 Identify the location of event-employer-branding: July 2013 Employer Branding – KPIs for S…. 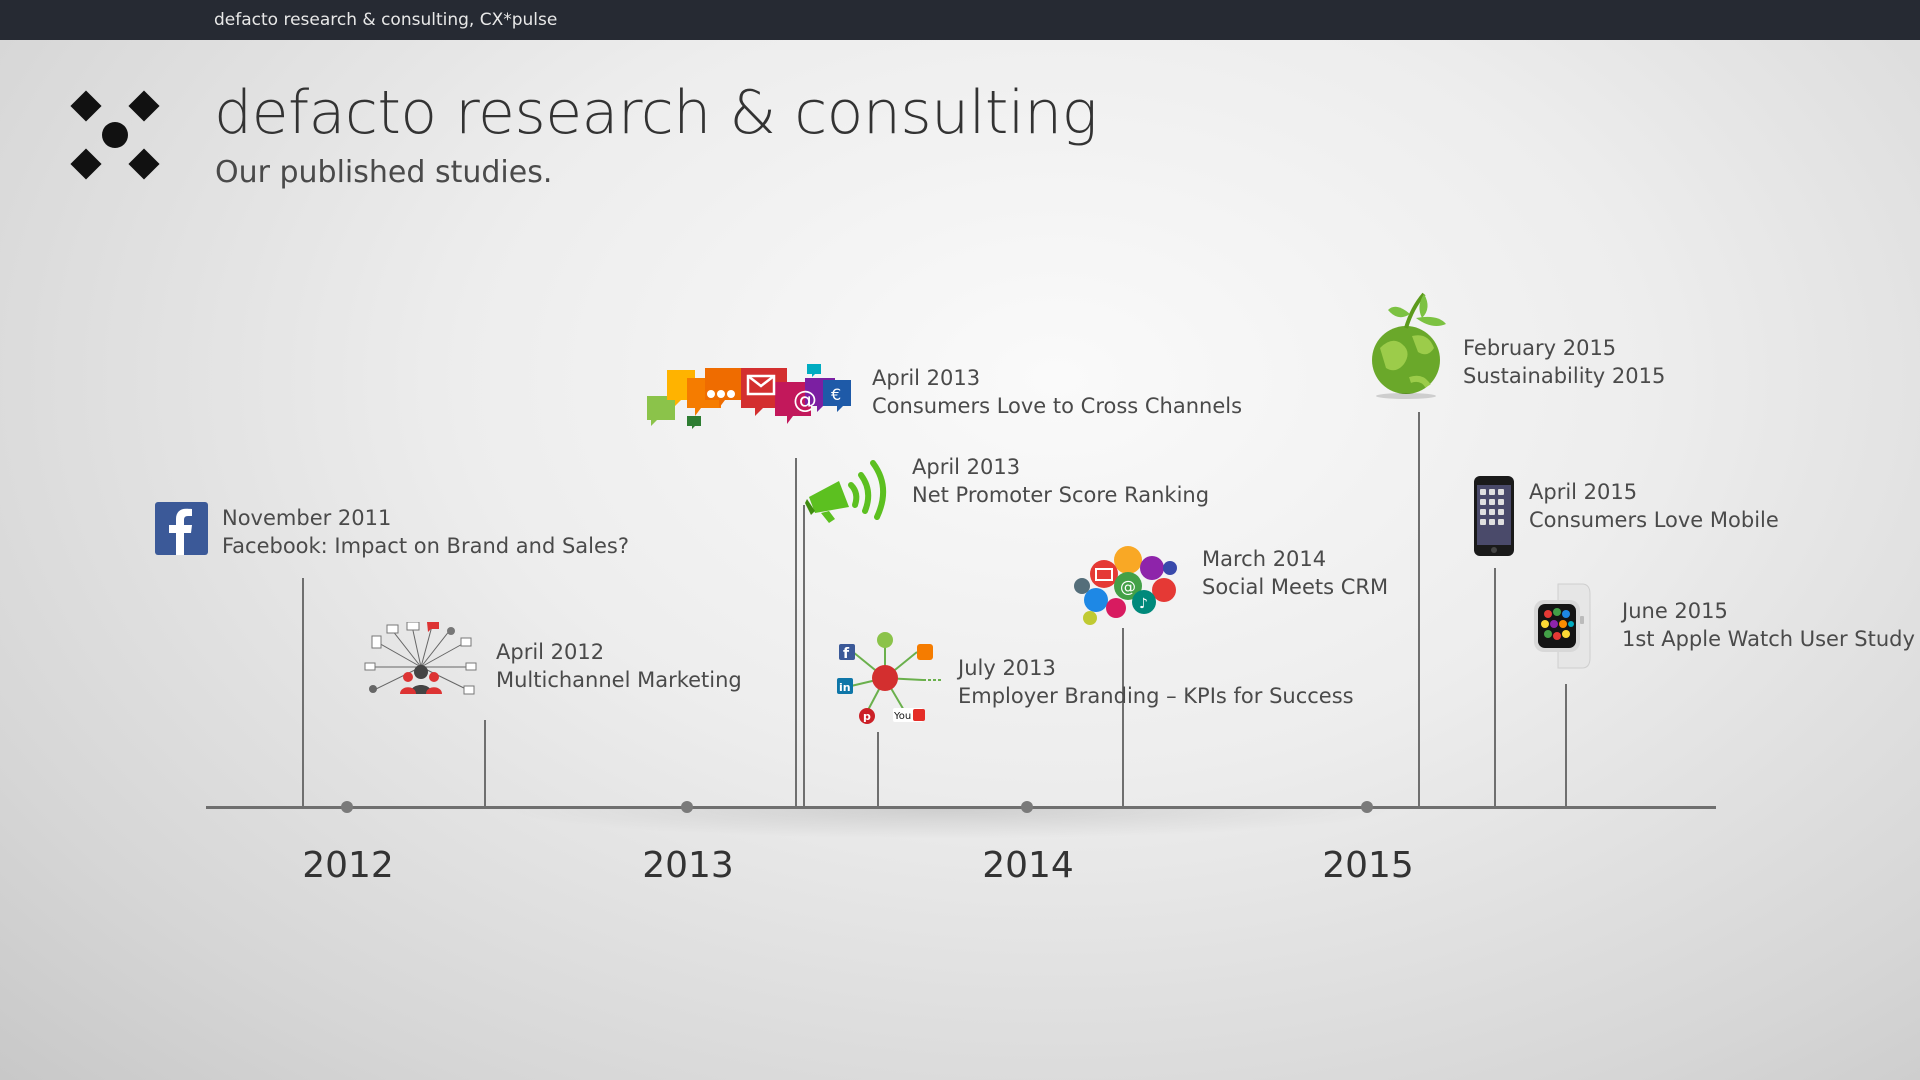
(1156, 682).